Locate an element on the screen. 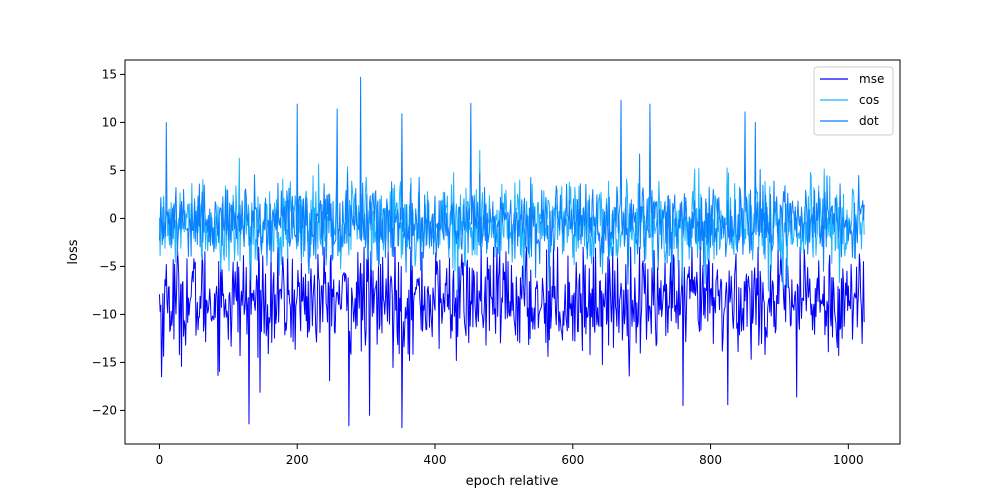  y-tick-label: 5 is located at coordinates (113, 170).